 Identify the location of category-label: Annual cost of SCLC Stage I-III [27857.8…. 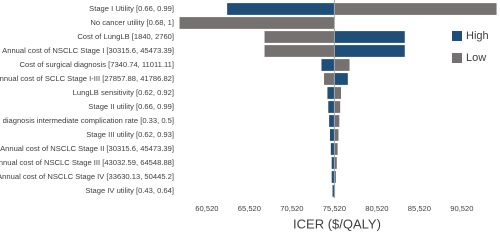
(87, 78).